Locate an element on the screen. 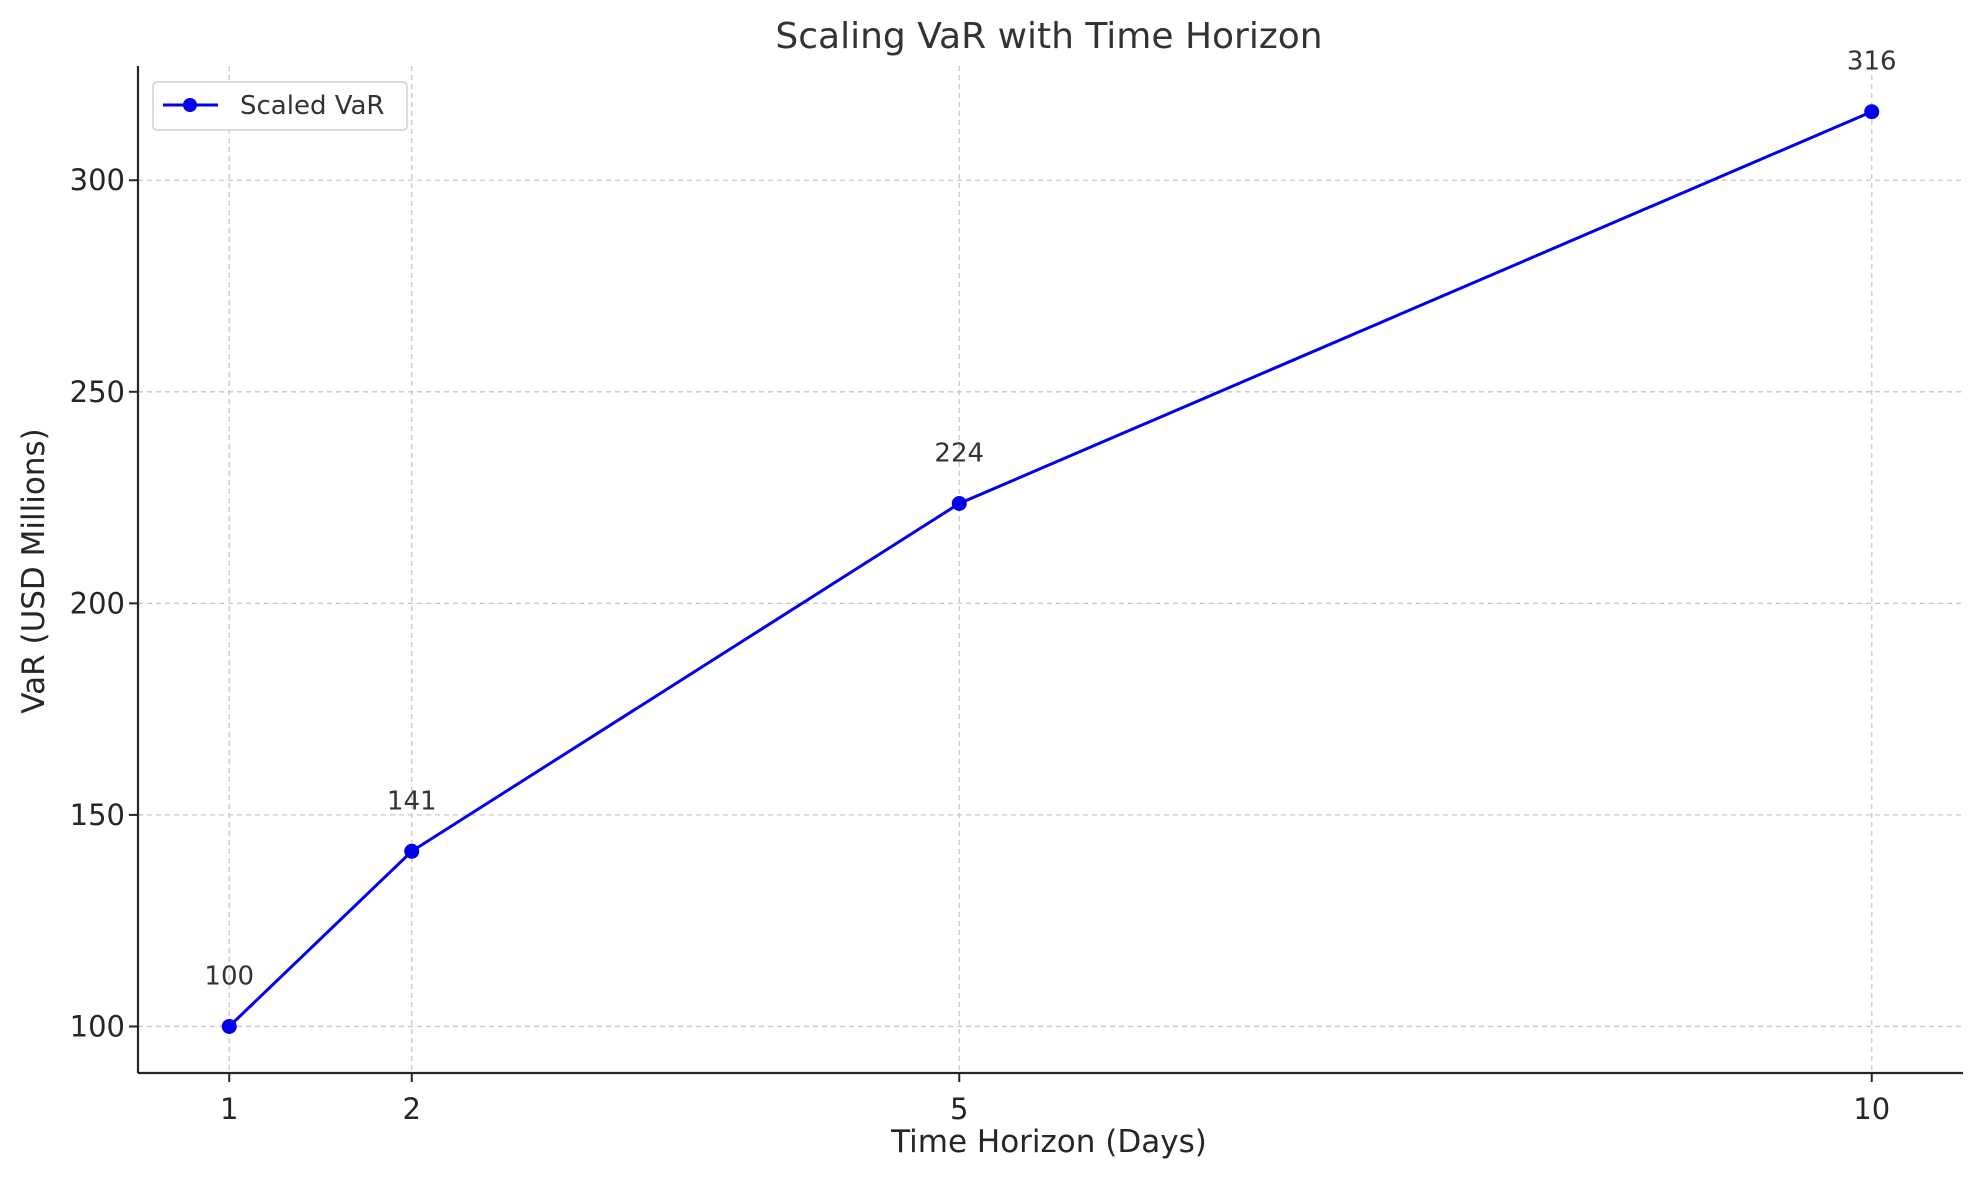 The image size is (1980, 1180). x-tick-label: 5 is located at coordinates (959, 1109).